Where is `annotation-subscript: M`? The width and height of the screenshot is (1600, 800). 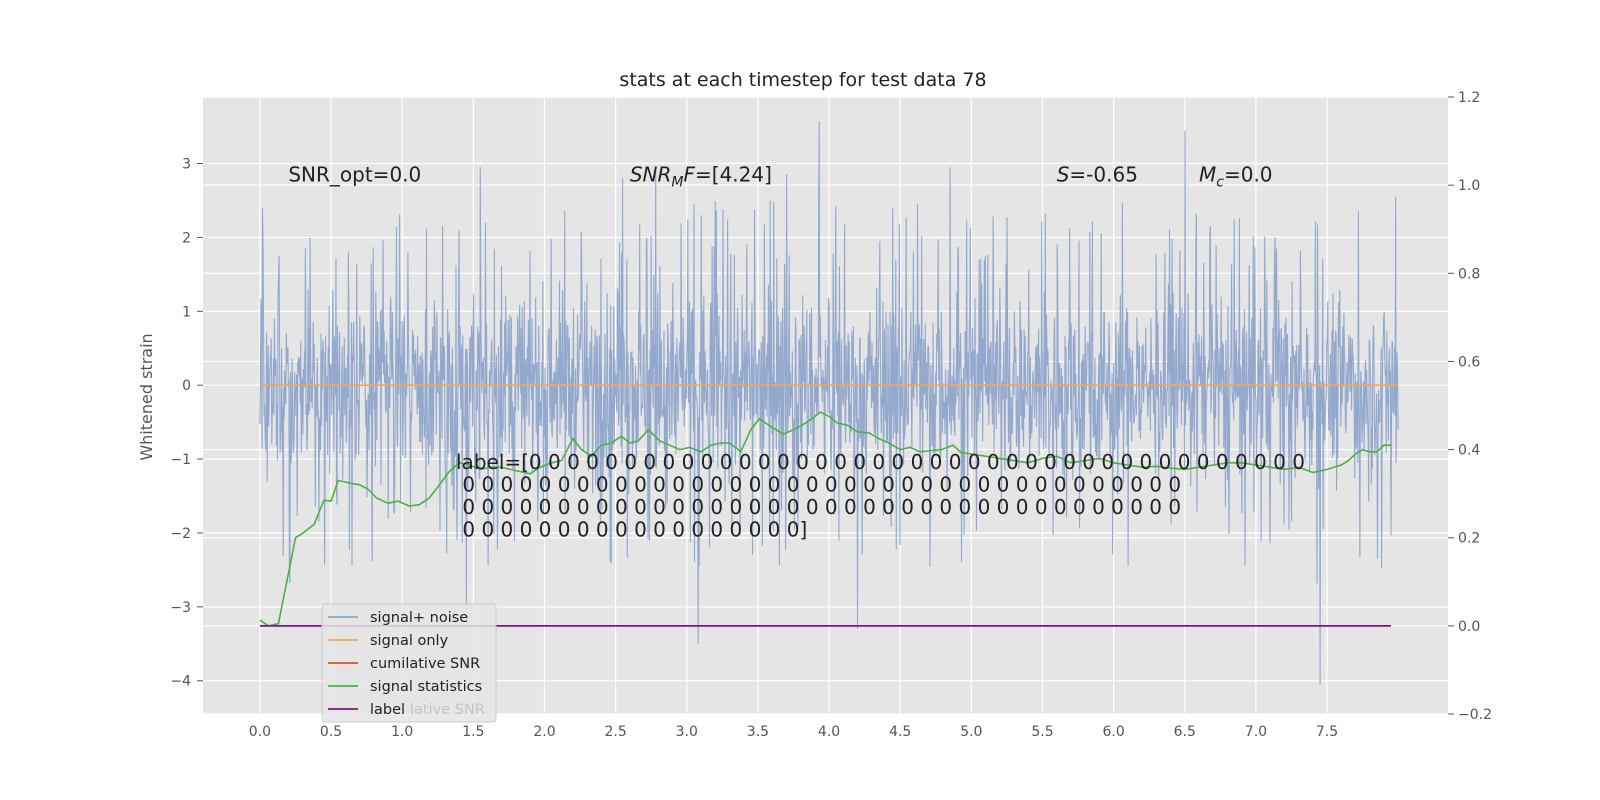 annotation-subscript: M is located at coordinates (677, 183).